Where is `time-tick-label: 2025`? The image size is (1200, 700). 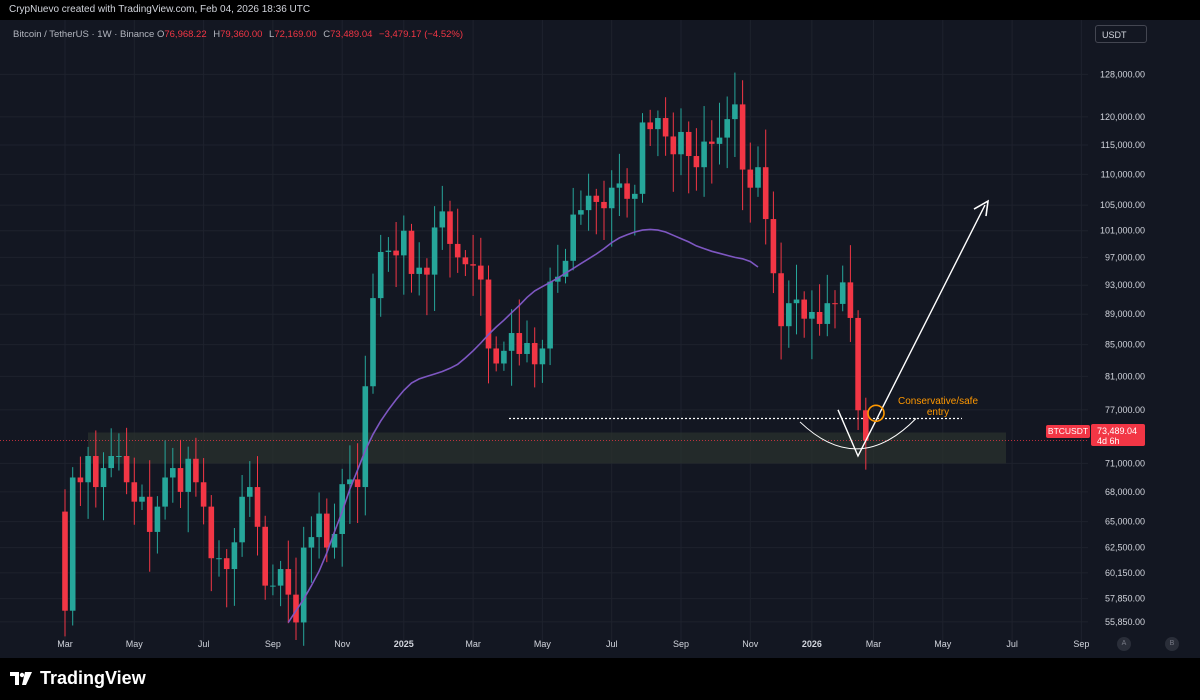 time-tick-label: 2025 is located at coordinates (404, 644).